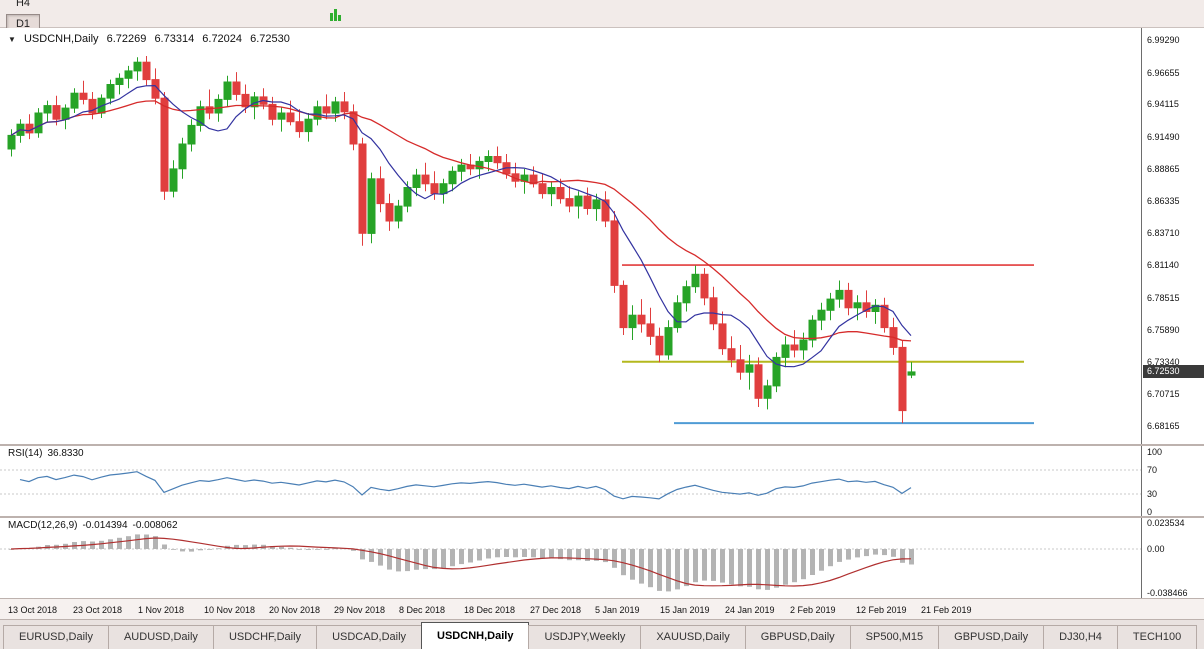  Describe the element at coordinates (1172, 558) in the screenshot. I see `macd-axis: 0.023534 0.00 -0.038466` at that location.